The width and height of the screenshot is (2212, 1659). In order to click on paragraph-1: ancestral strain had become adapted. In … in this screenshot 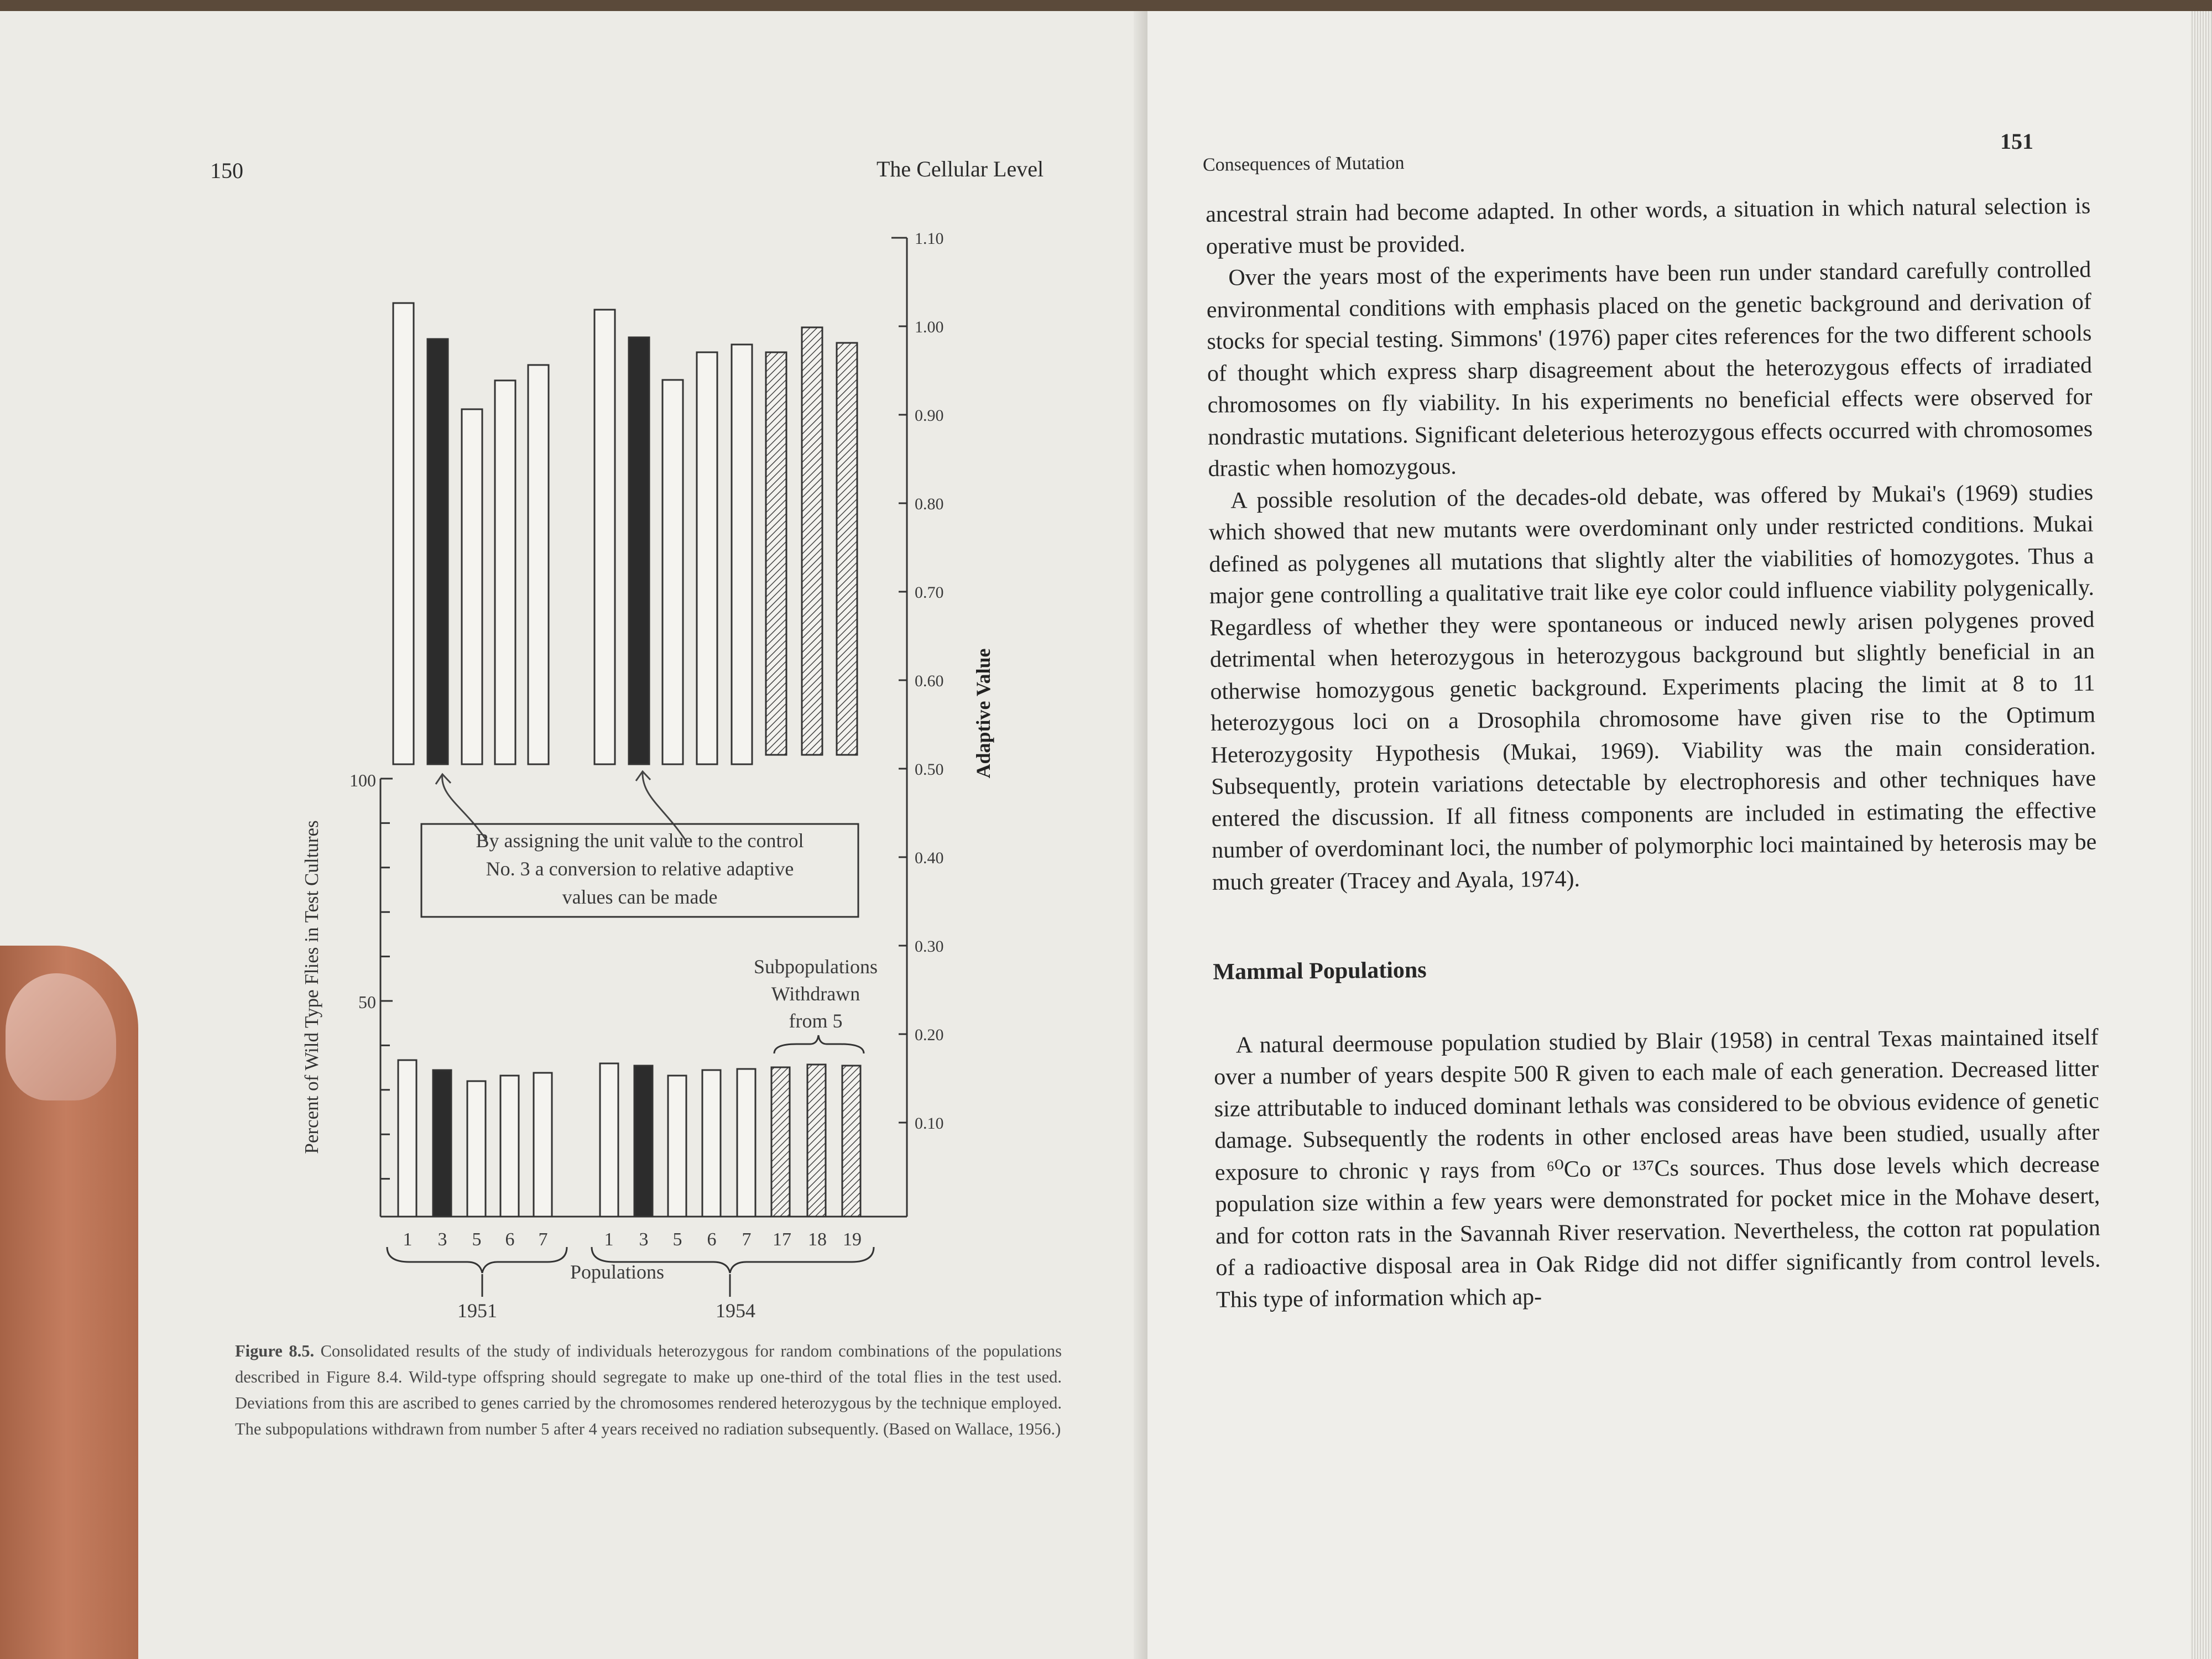, I will do `click(1649, 226)`.